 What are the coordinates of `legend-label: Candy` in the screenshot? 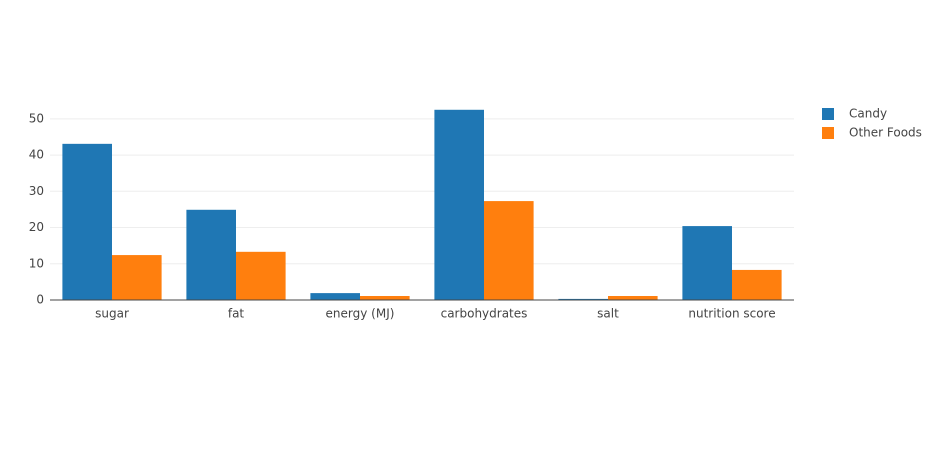 It's located at (868, 114).